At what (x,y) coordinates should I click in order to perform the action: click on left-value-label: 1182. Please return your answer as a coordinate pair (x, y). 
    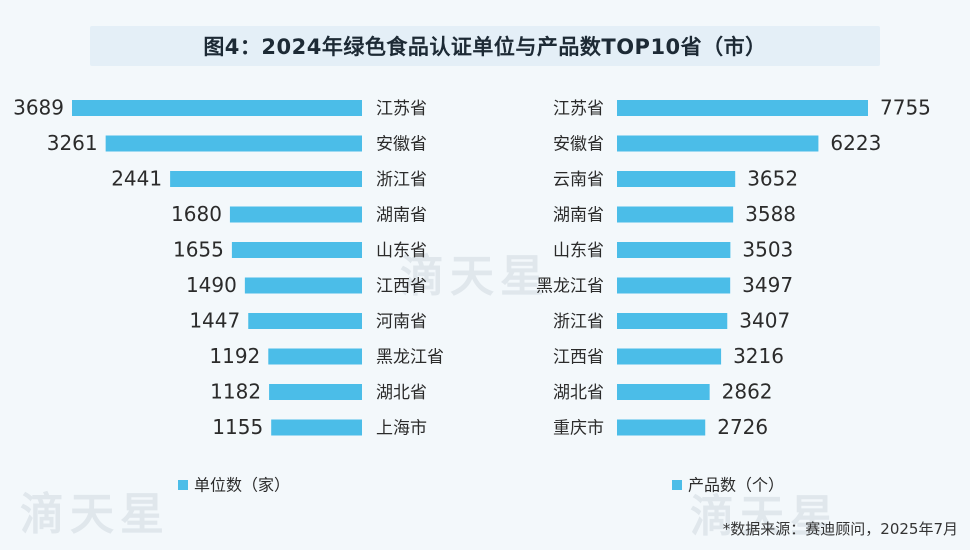
    Looking at the image, I should click on (235, 392).